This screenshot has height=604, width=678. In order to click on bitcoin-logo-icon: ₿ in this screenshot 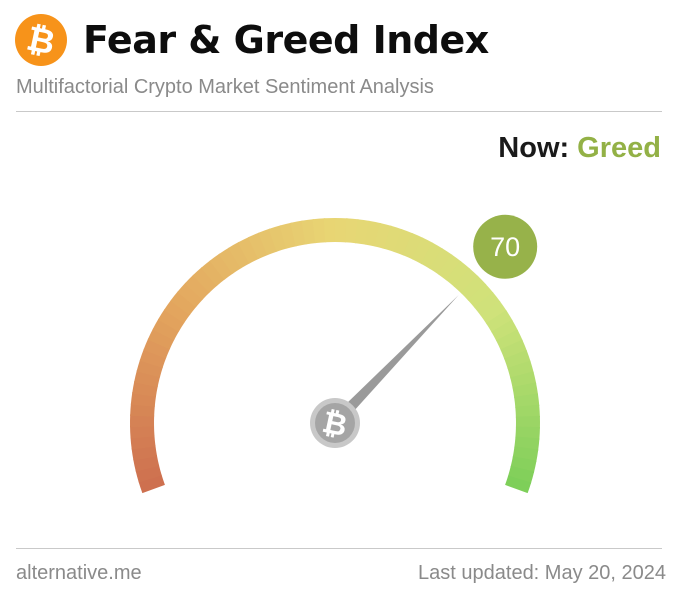, I will do `click(41, 40)`.